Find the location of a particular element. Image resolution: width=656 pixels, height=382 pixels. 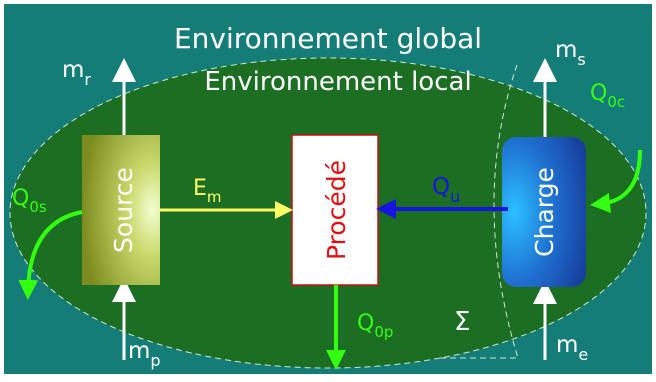

process-box is located at coordinates (335, 210).